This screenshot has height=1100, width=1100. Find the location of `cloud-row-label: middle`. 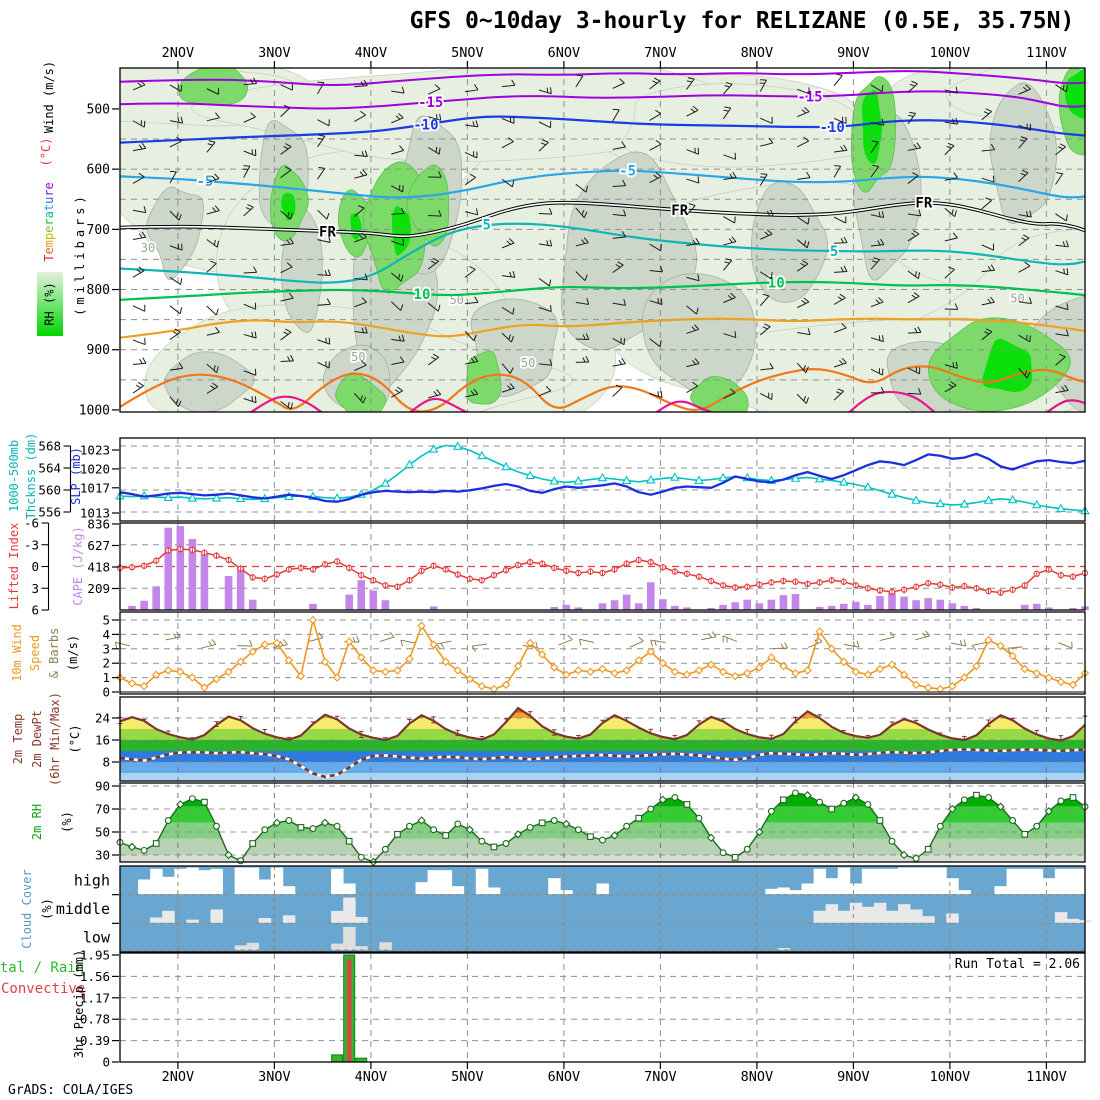

cloud-row-label: middle is located at coordinates (83, 909).